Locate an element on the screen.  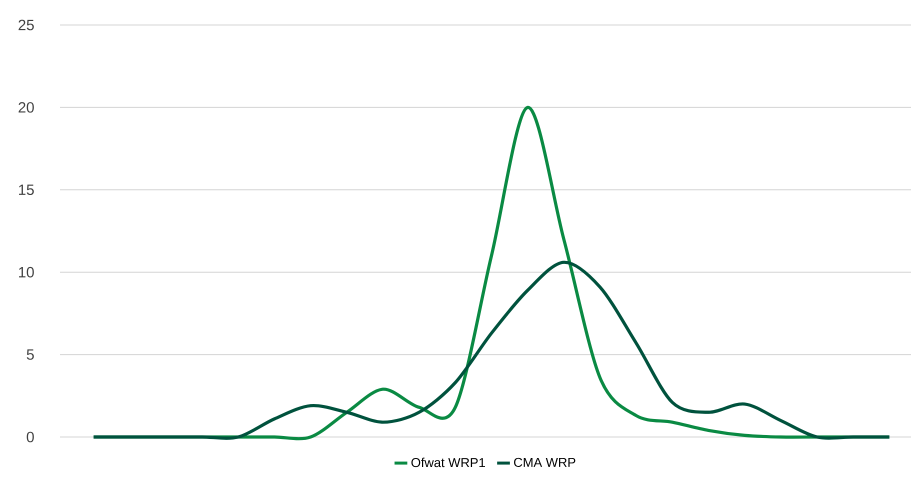
y-tick-label: 5 is located at coordinates (30, 354).